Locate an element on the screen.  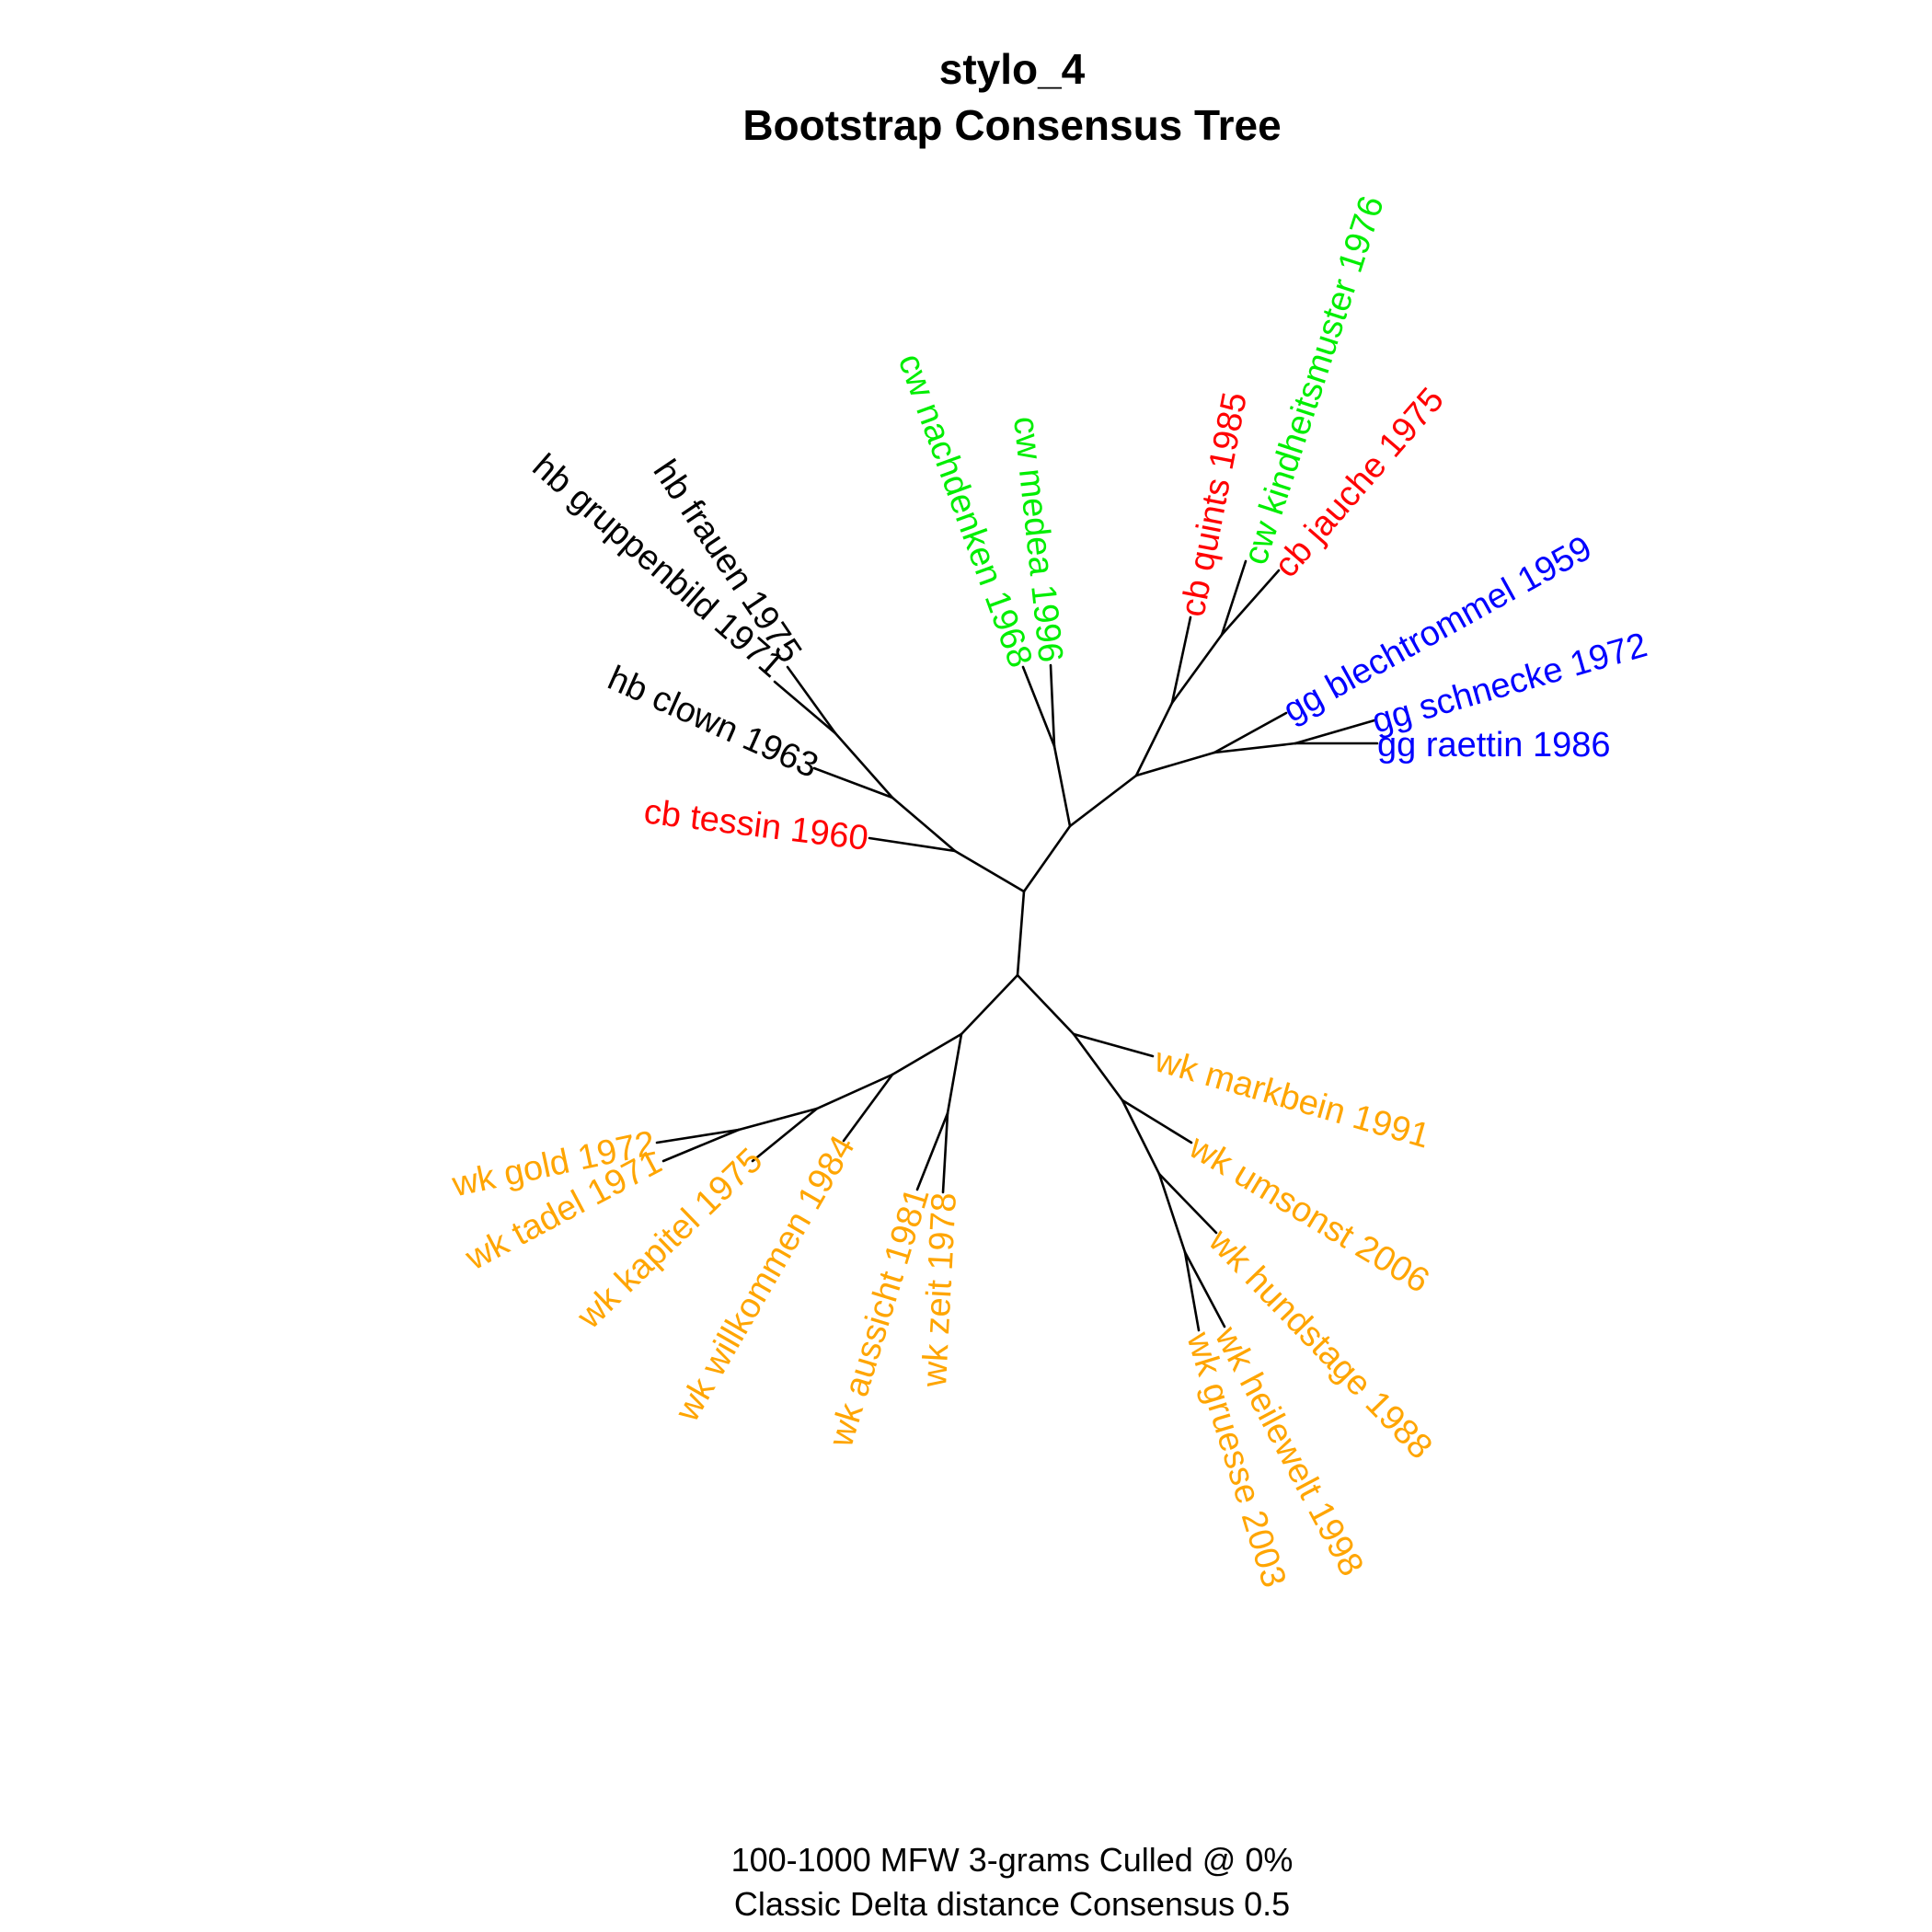
title-line-1: stylo_4 is located at coordinates (1012, 69).